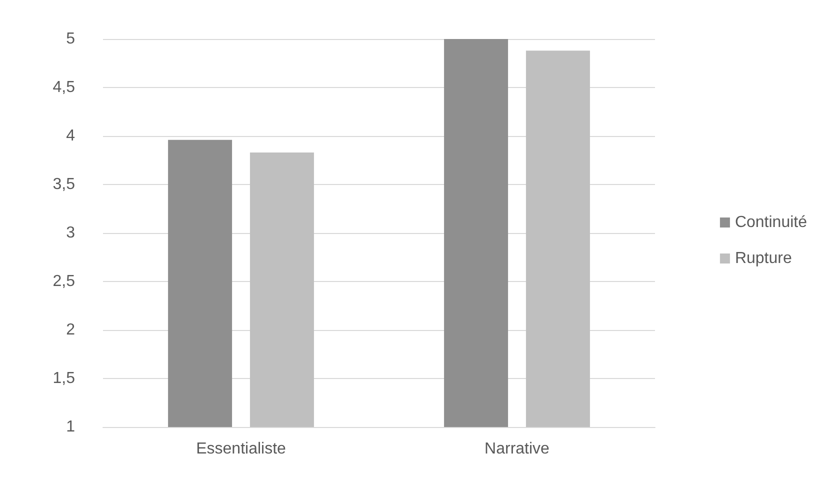 This screenshot has height=481, width=832. Describe the element at coordinates (71, 427) in the screenshot. I see `y-tick-label: 1` at that location.